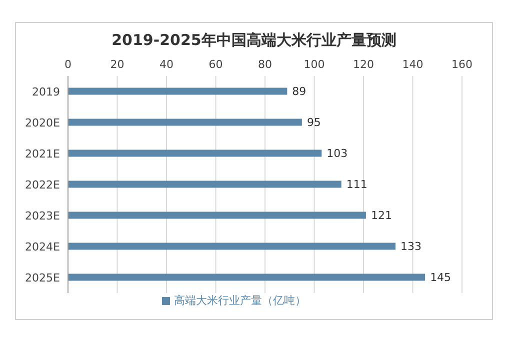  I want to click on y-tick-label: 2019, so click(46, 91).